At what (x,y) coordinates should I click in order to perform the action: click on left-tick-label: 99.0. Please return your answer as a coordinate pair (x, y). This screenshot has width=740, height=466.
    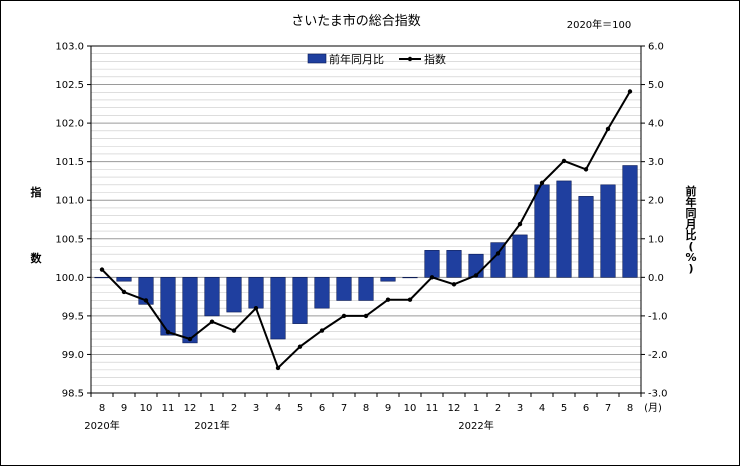
    Looking at the image, I should click on (73, 355).